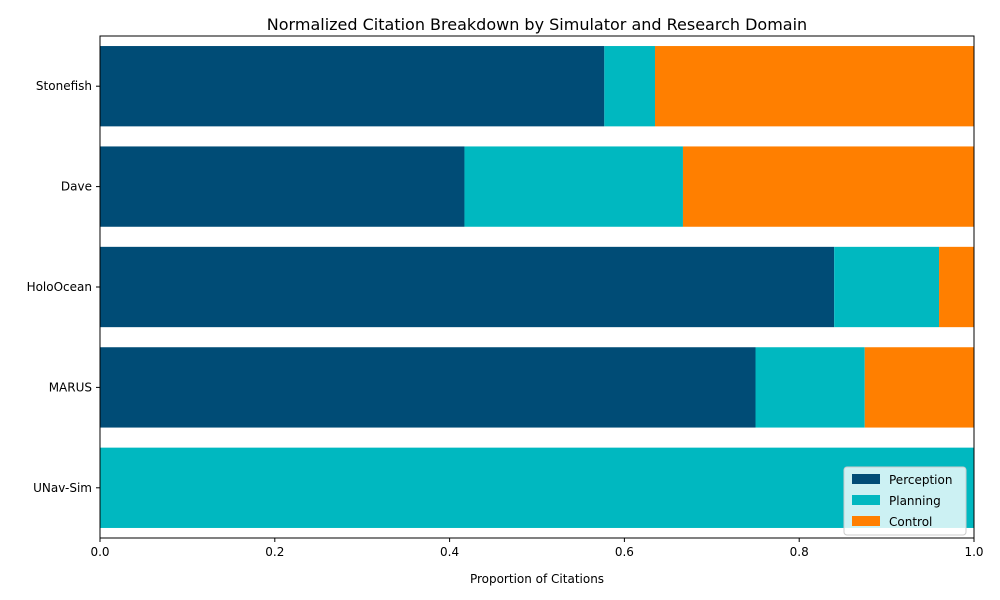 This screenshot has width=1000, height=600. What do you see at coordinates (866, 521) in the screenshot?
I see `legend-swatch-control` at bounding box center [866, 521].